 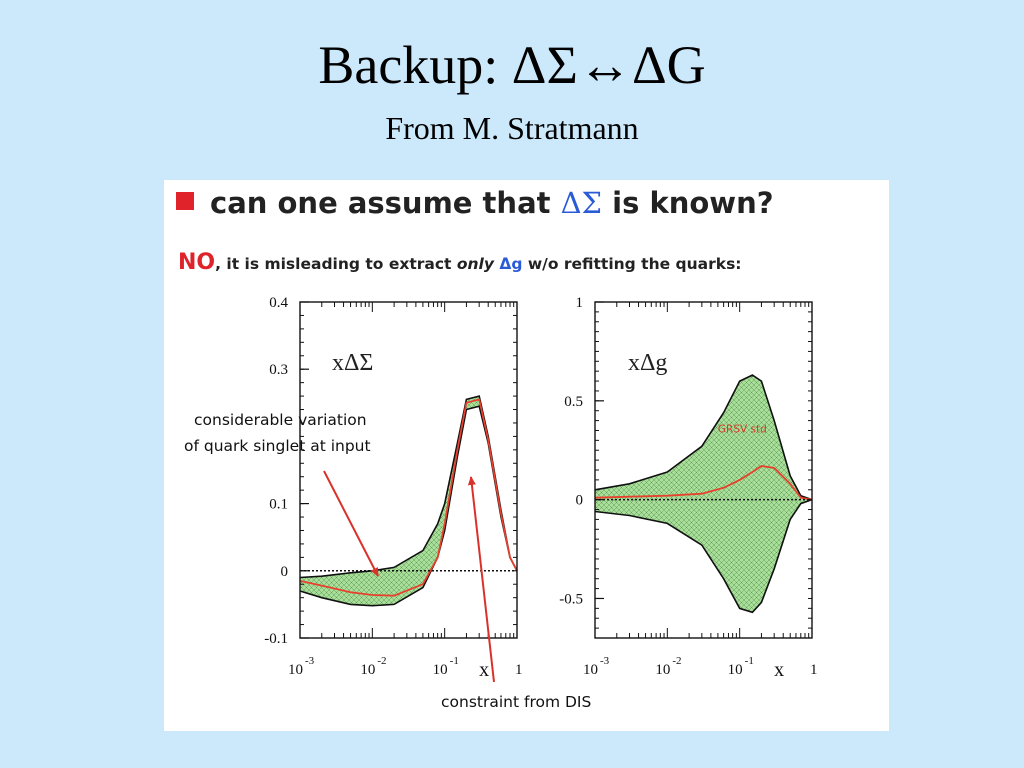 I want to click on panel-headline: can one assume that ΔΣ is known?, so click(x=475, y=206).